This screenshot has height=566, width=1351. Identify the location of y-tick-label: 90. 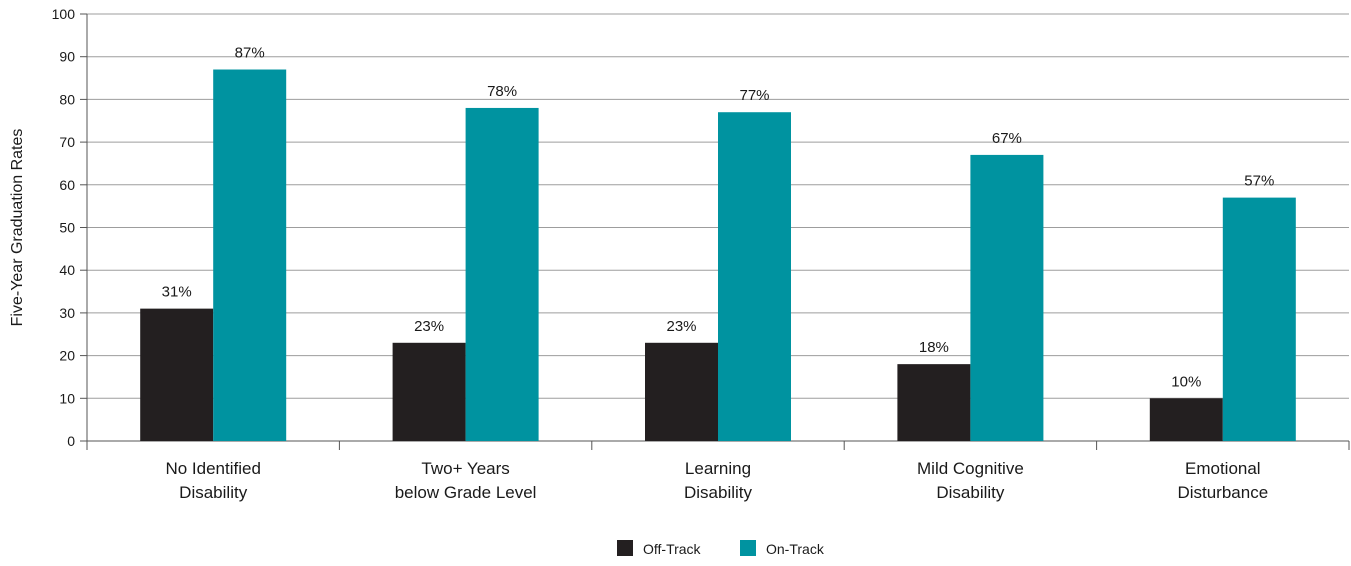
(67, 57).